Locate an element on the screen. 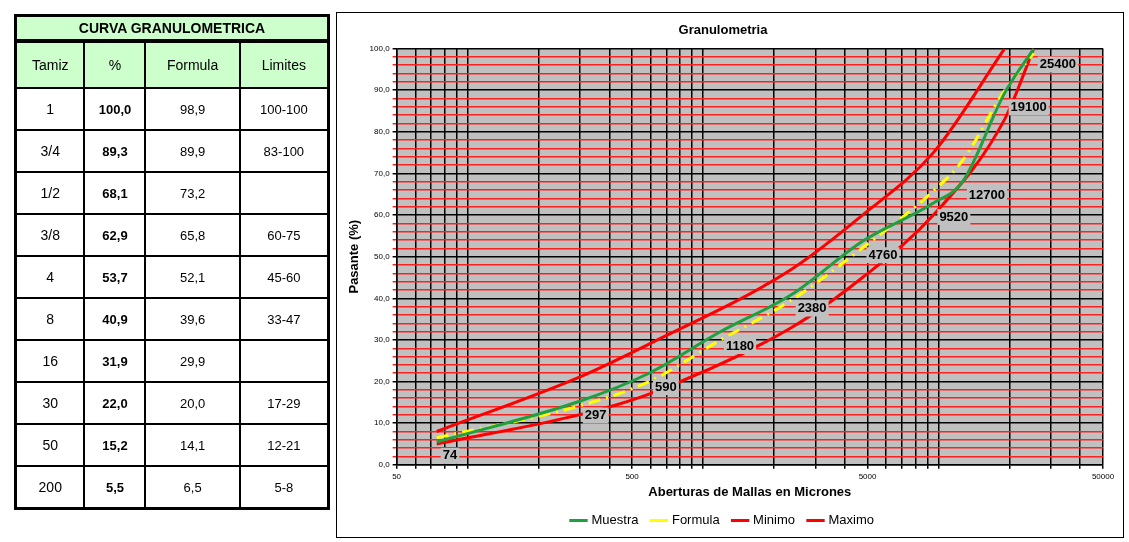 This screenshot has width=1129, height=542. annotation: 12700 is located at coordinates (987, 194).